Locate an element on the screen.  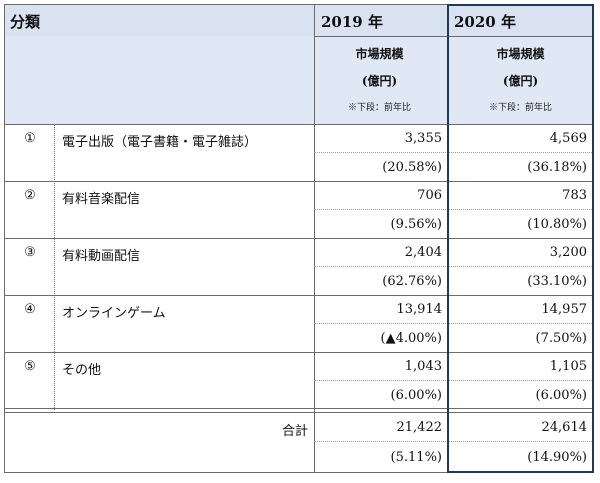
value-2019: 13,914 is located at coordinates (419, 309).